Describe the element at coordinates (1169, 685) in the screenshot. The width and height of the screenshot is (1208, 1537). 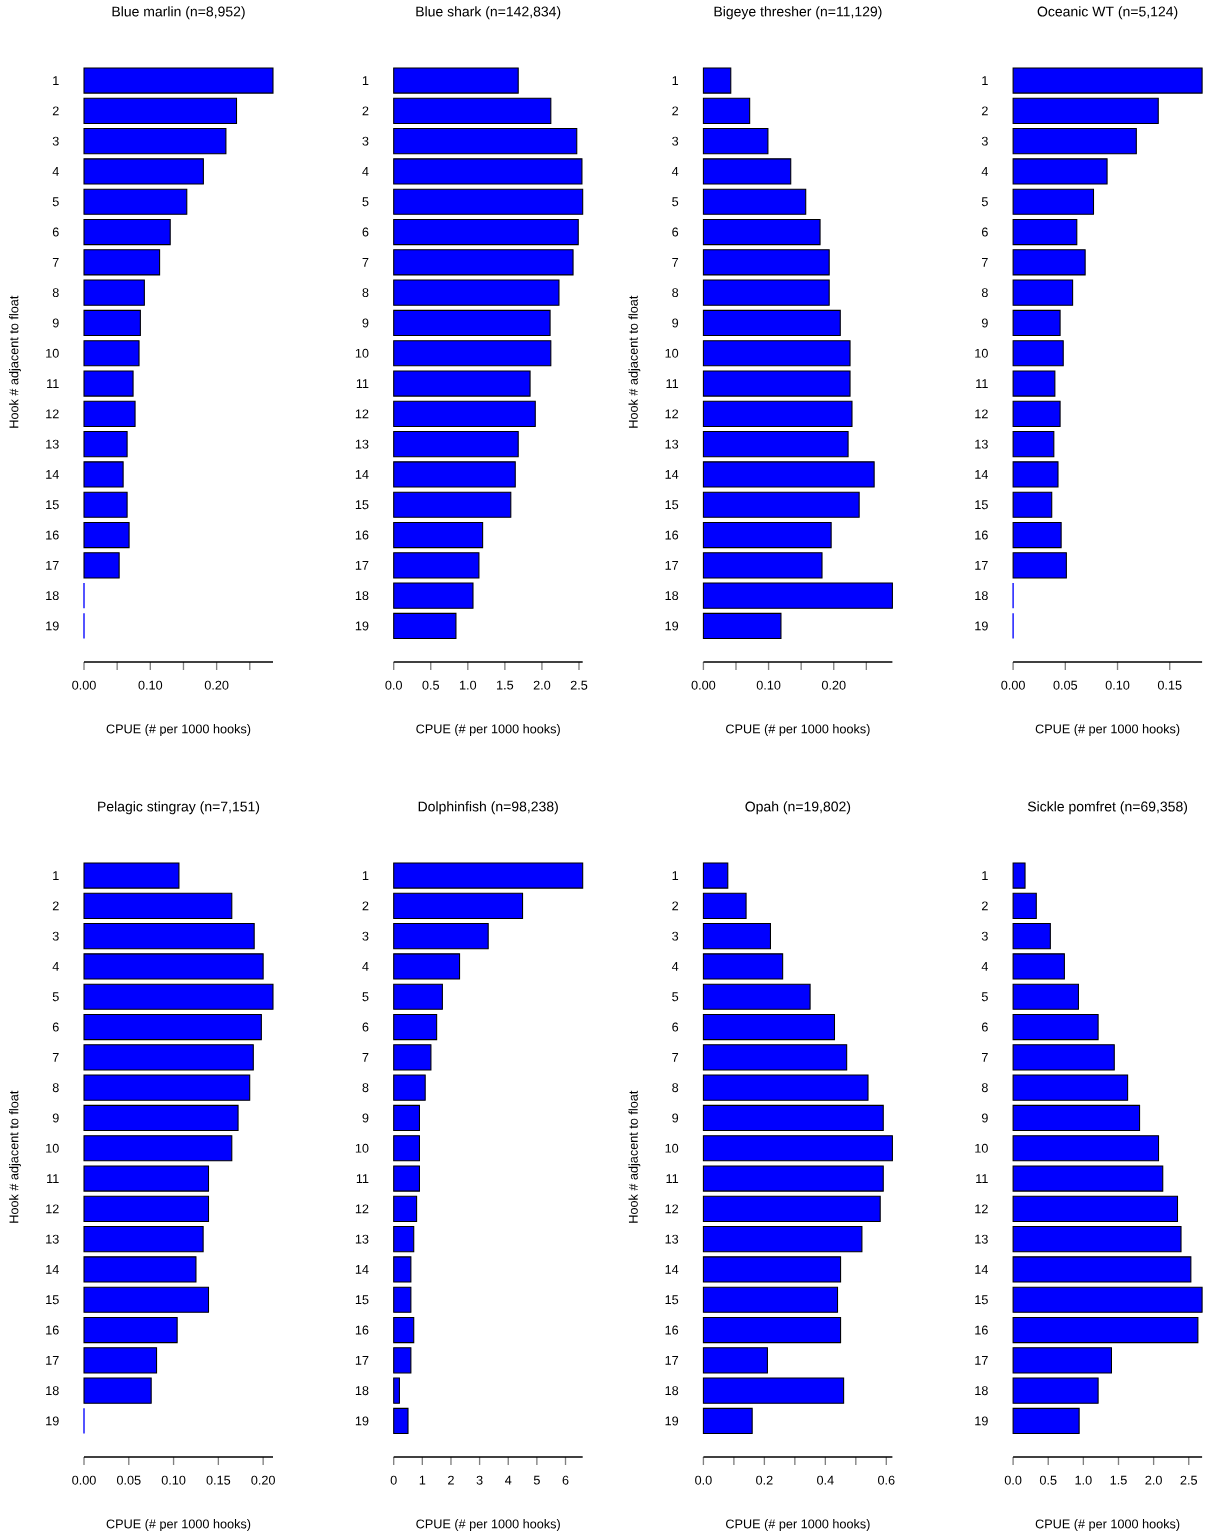
I see `x-tick-label: 0.15` at that location.